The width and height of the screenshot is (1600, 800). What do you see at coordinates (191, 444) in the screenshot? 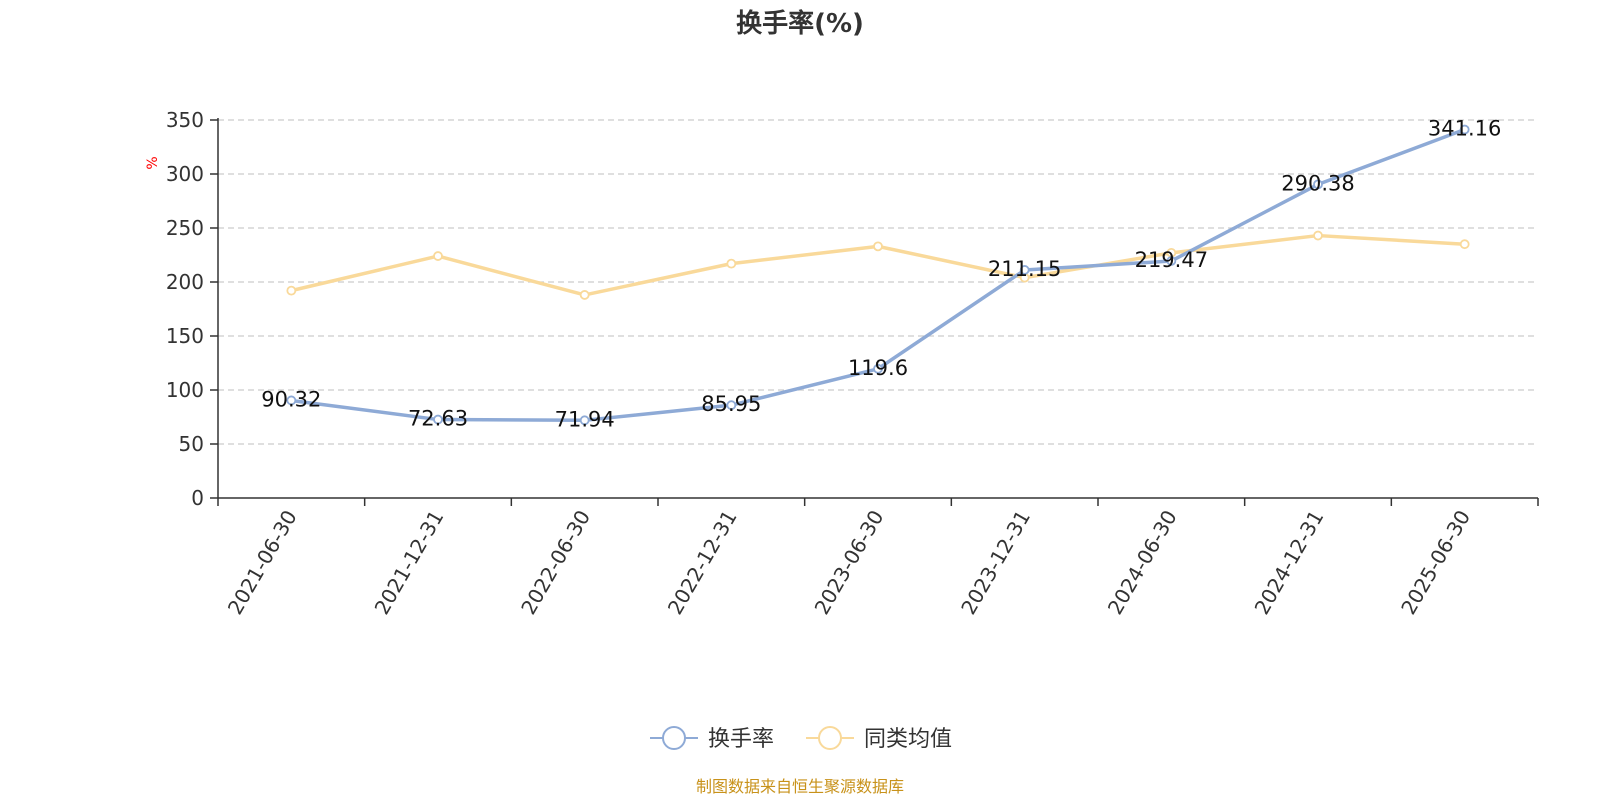
I see `y-tick-label: 50` at bounding box center [191, 444].